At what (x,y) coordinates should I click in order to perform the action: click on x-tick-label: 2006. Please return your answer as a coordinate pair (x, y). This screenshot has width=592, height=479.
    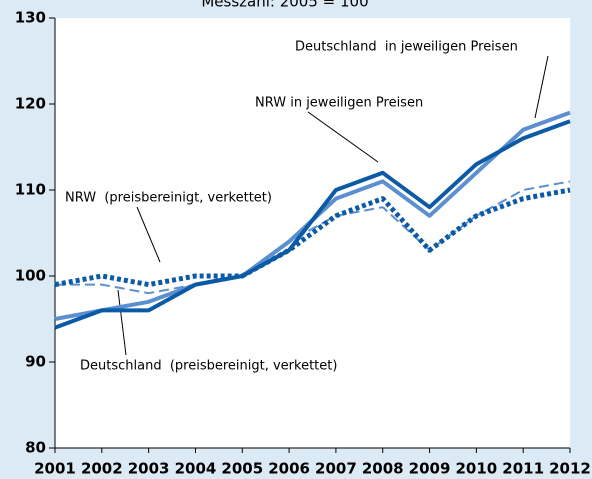
    Looking at the image, I should click on (289, 469).